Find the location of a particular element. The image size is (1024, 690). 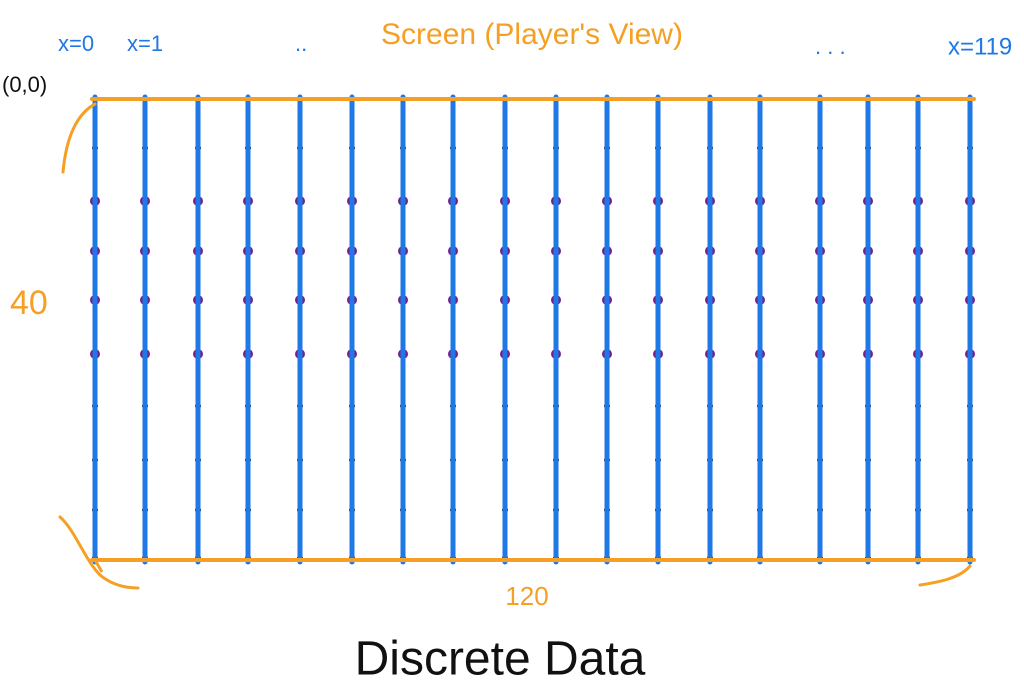

width-bracket-right is located at coordinates (945, 575).